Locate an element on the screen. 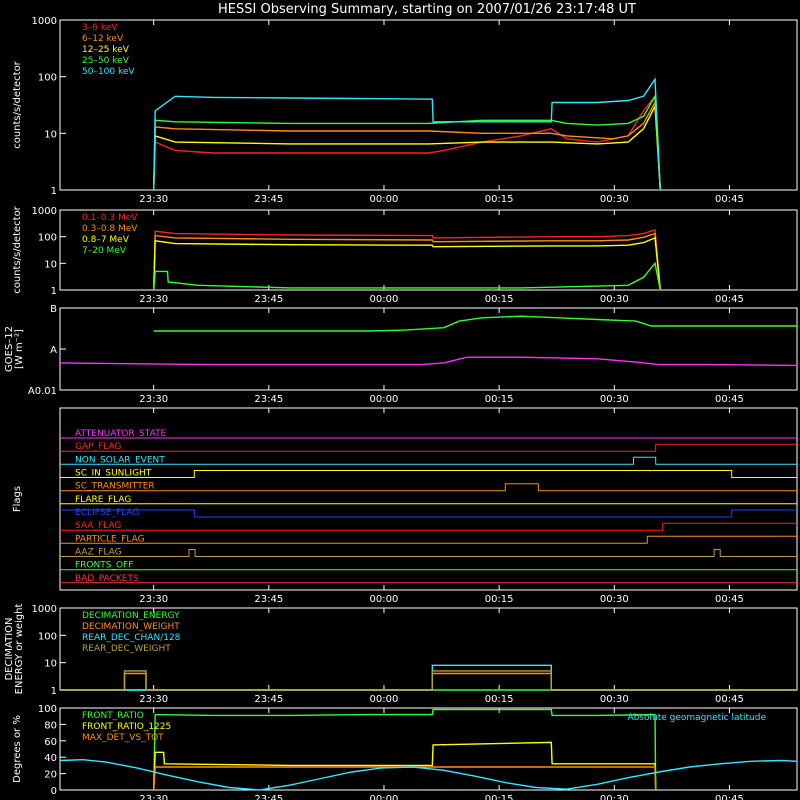 The image size is (800, 800). flag-label: GAP_FLAG is located at coordinates (98, 447).